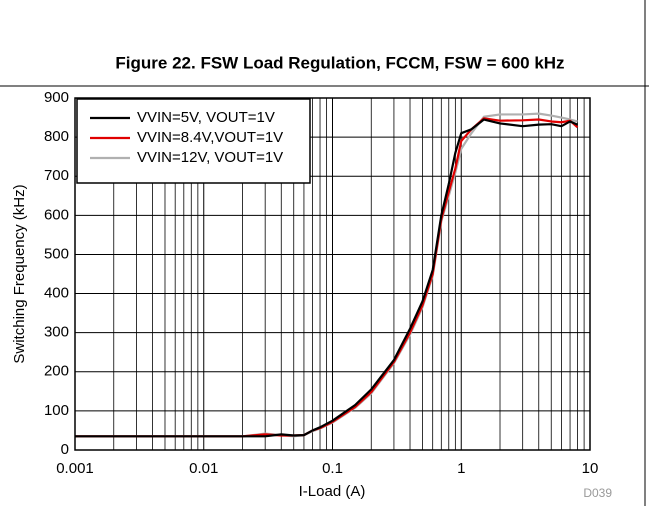 The image size is (649, 506). What do you see at coordinates (210, 157) in the screenshot?
I see `legend-label: VVIN=12V, VOUT=1V` at bounding box center [210, 157].